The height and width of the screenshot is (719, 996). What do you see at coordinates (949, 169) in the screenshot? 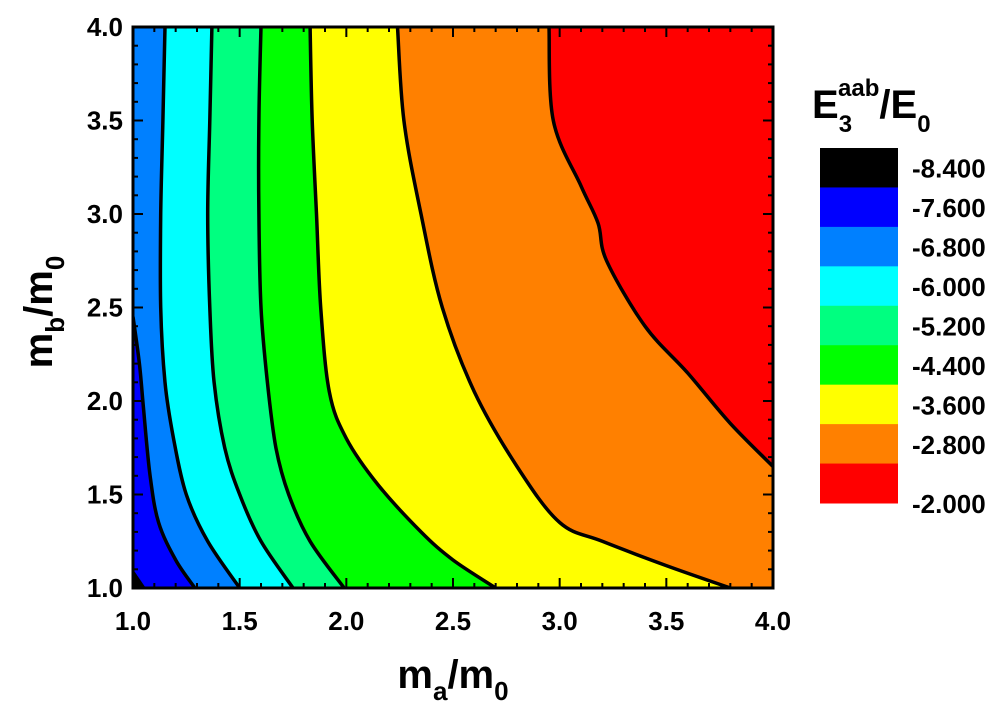
I see `colorbar-label: -8.400` at bounding box center [949, 169].